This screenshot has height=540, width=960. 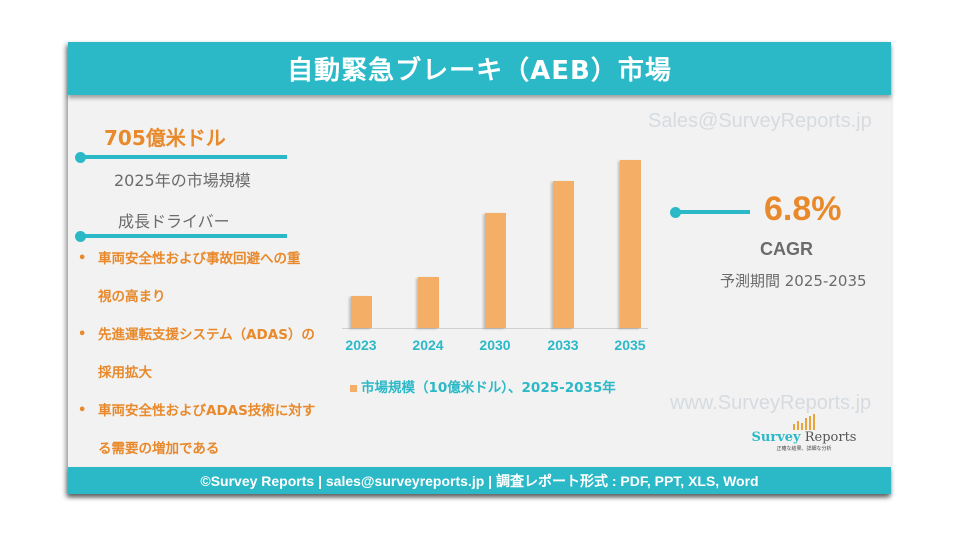 I want to click on bar-2030, so click(x=495, y=270).